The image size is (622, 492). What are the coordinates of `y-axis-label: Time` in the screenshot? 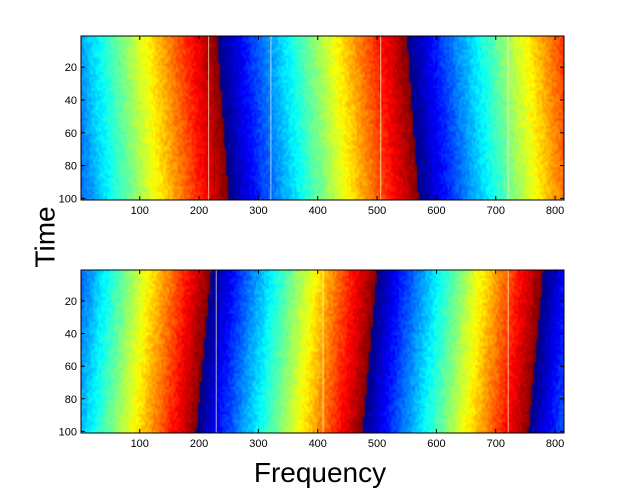 It's located at (44, 236).